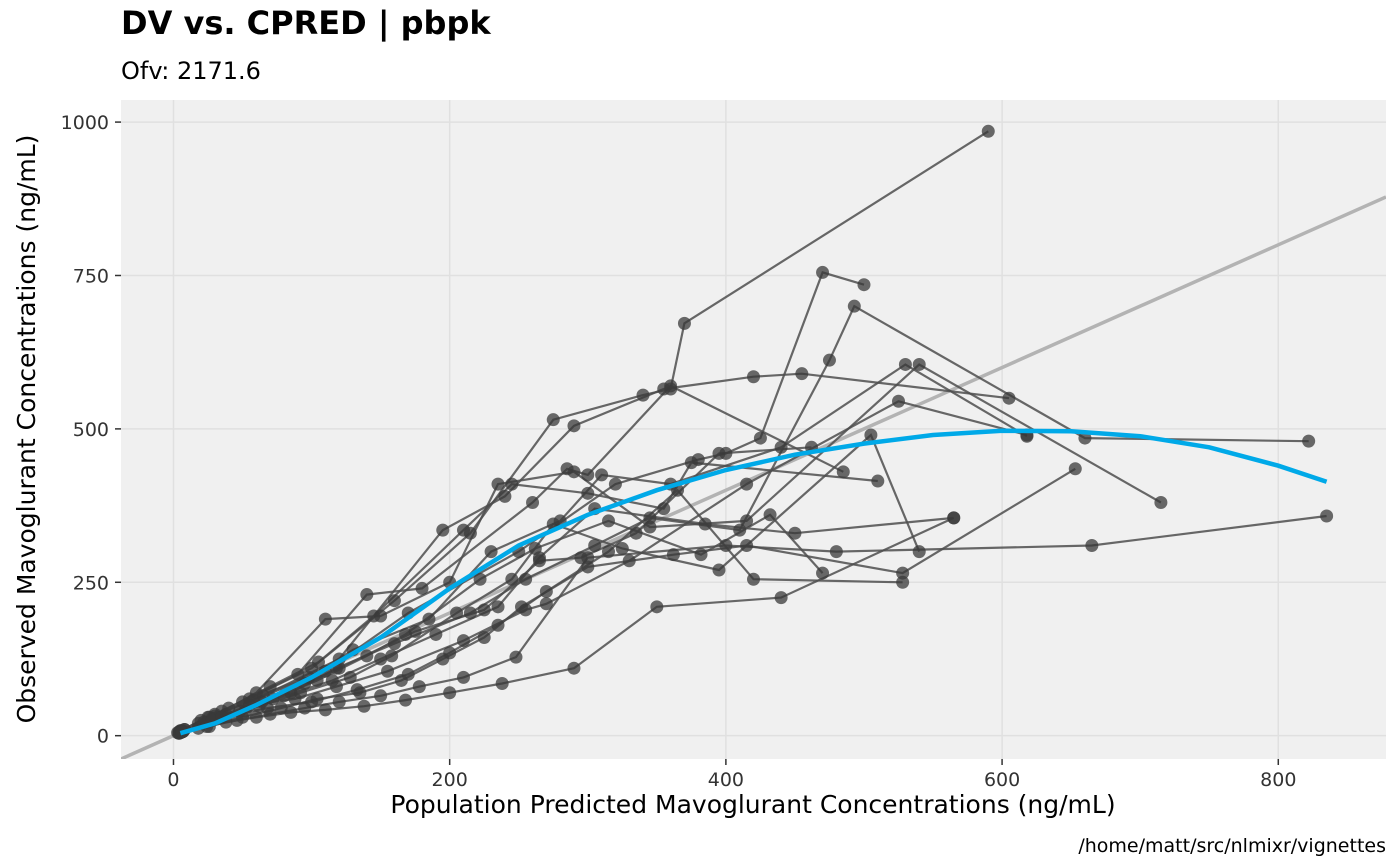 The image size is (1400, 865). I want to click on x-axis: 0 200 400 600 800, so click(731, 775).